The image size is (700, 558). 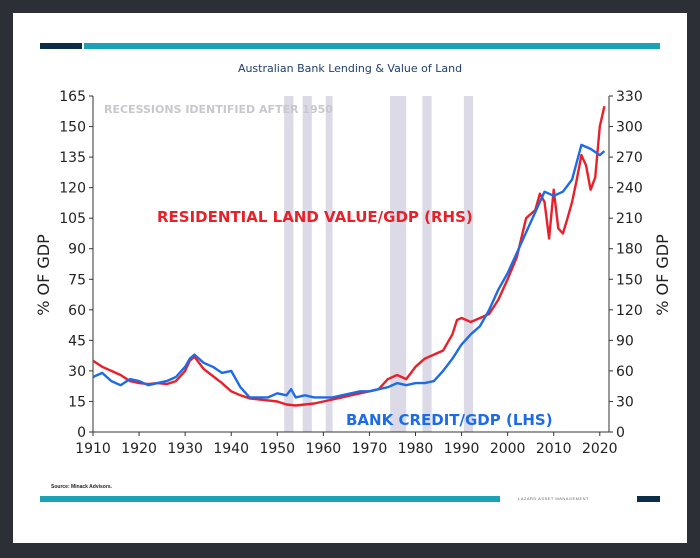 What do you see at coordinates (625, 372) in the screenshot?
I see `y-right-tick-label: 60` at bounding box center [625, 372].